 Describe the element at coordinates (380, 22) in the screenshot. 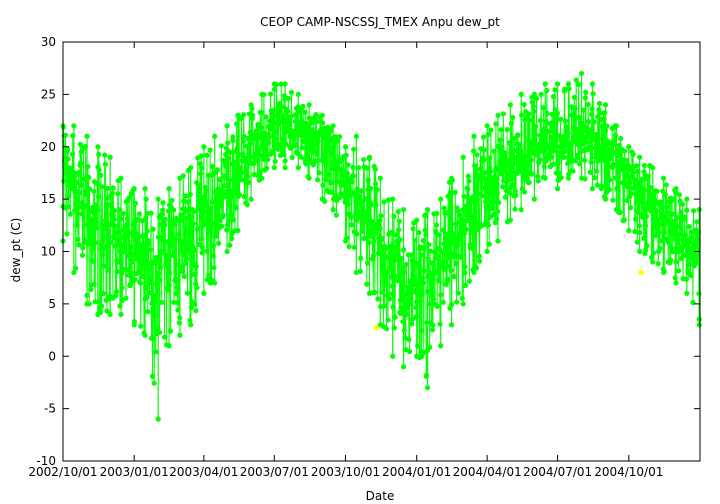

I see `chart-title: CEOP CAMP-NSCSSJ_TMEX Anpu dew_pt` at that location.